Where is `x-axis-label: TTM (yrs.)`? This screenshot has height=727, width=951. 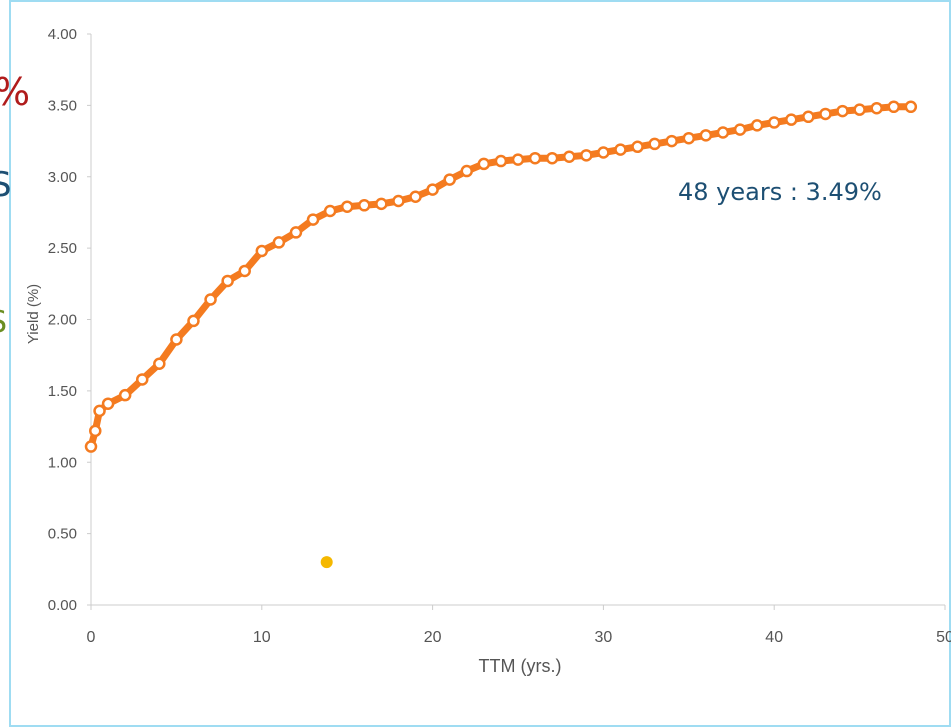 x-axis-label: TTM (yrs.) is located at coordinates (520, 666).